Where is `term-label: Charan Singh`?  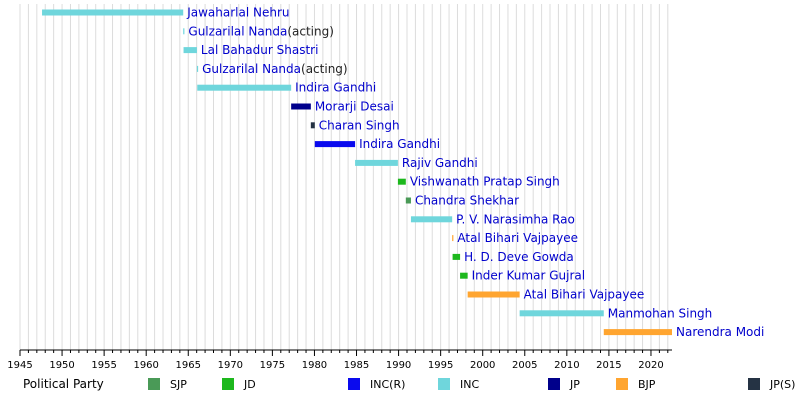 term-label: Charan Singh is located at coordinates (359, 125).